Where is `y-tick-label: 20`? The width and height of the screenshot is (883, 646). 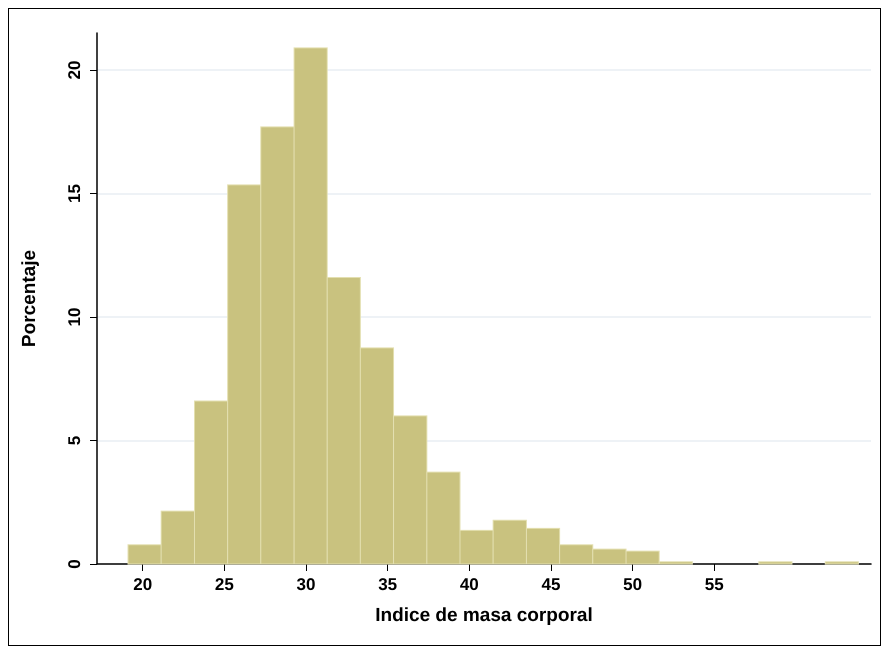
y-tick-label: 20 is located at coordinates (74, 70).